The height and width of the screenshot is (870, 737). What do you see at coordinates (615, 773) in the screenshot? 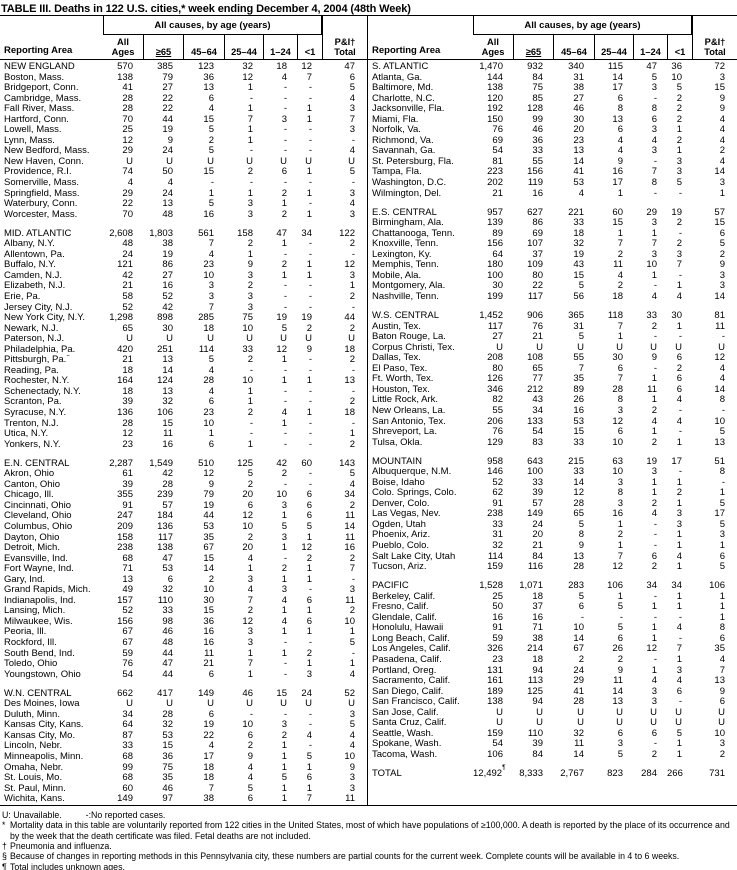
I see `value-cell: 823` at bounding box center [615, 773].